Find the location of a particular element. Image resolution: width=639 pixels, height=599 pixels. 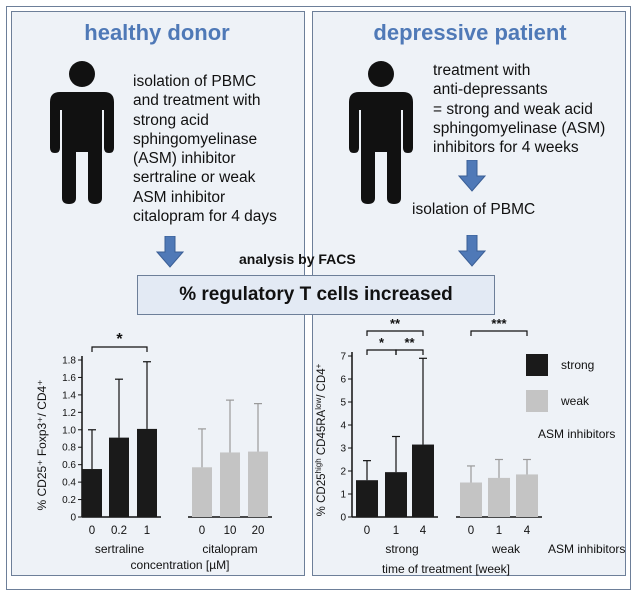

legend-label: weak is located at coordinates (575, 401).